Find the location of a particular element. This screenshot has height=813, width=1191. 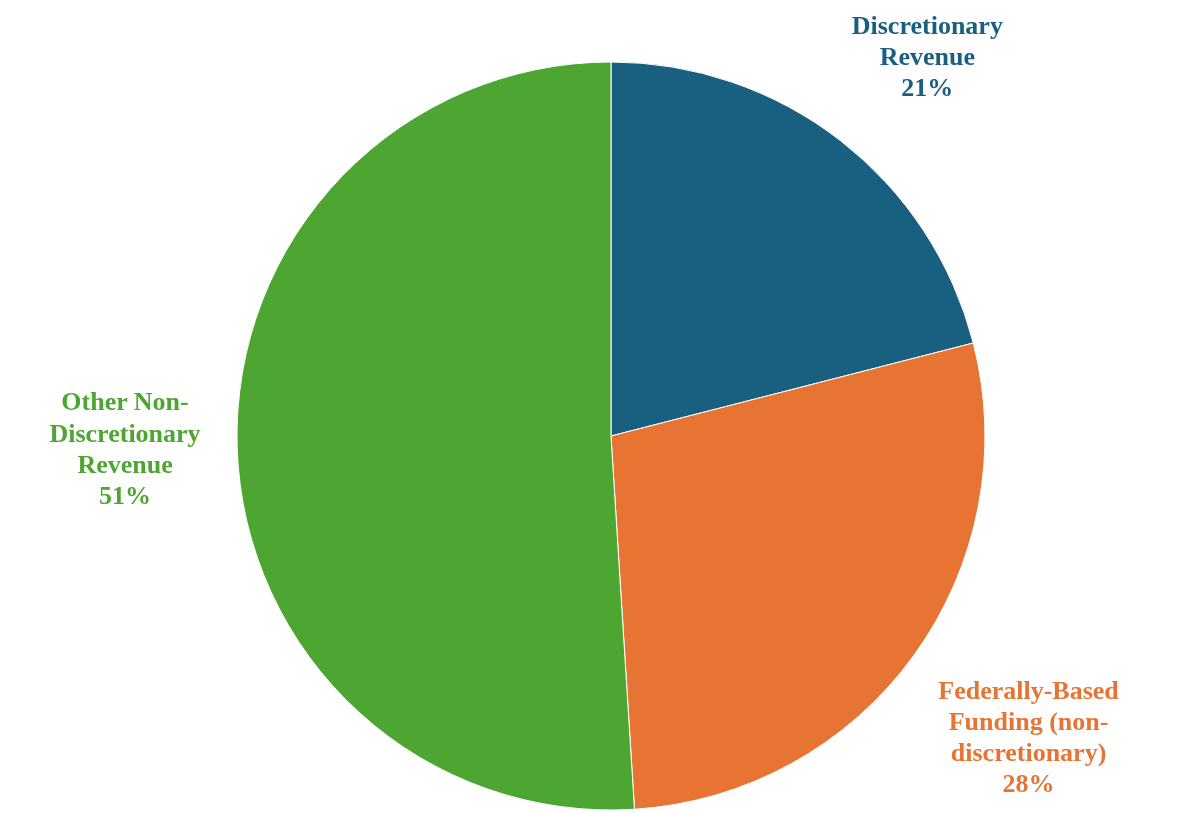

data-label: 28% is located at coordinates (1028, 784).